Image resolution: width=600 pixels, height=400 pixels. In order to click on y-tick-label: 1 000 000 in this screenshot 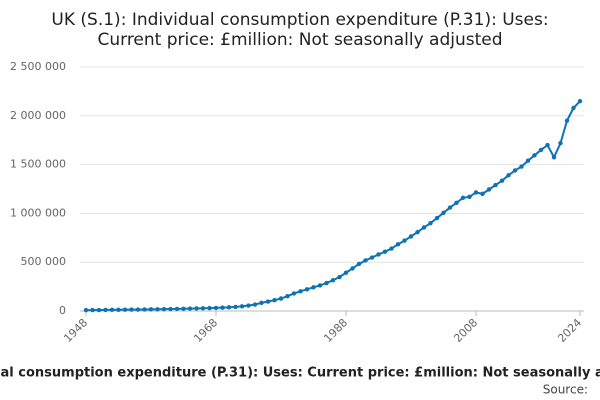, I will do `click(38, 212)`.